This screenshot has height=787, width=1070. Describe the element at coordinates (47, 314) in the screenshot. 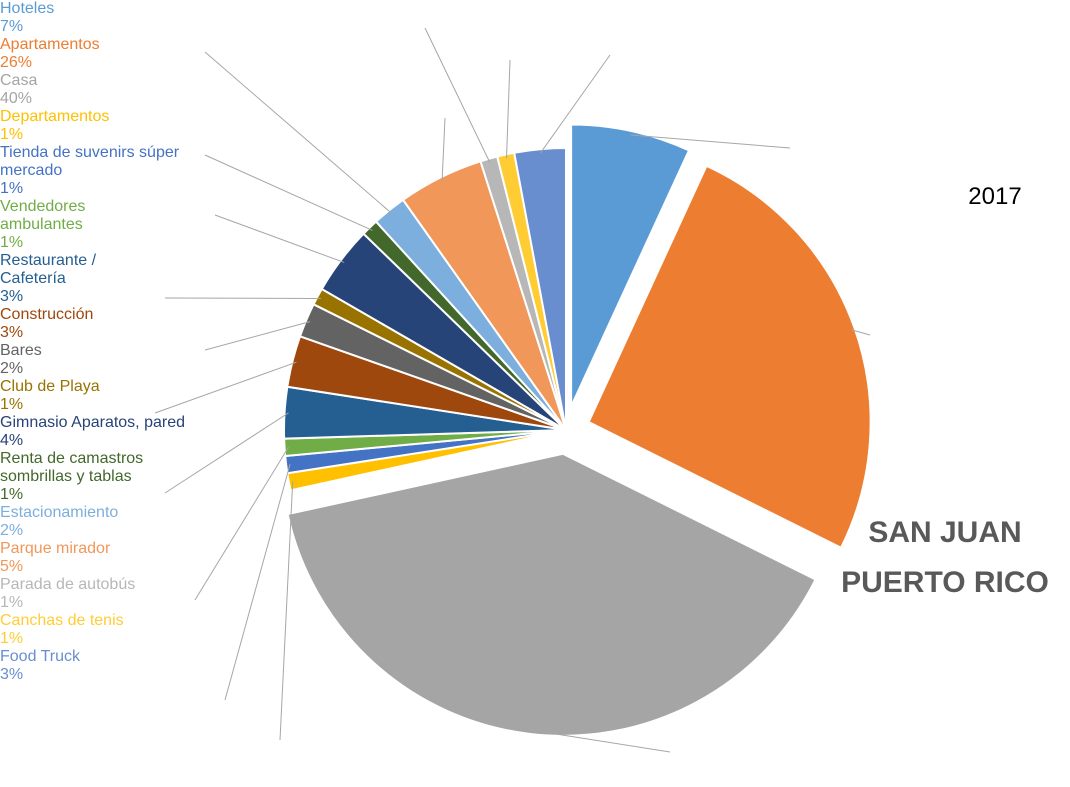

I see `category-label: Construcción` at that location.